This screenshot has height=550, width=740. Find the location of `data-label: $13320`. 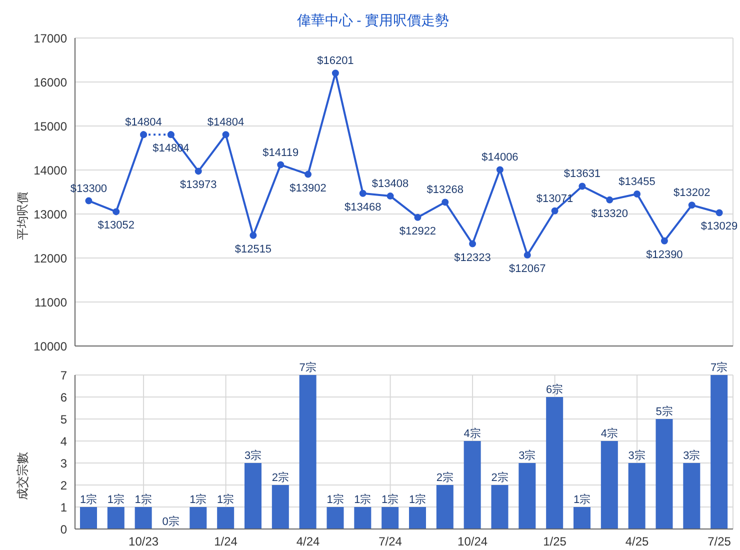

data-label: $13320 is located at coordinates (609, 214).